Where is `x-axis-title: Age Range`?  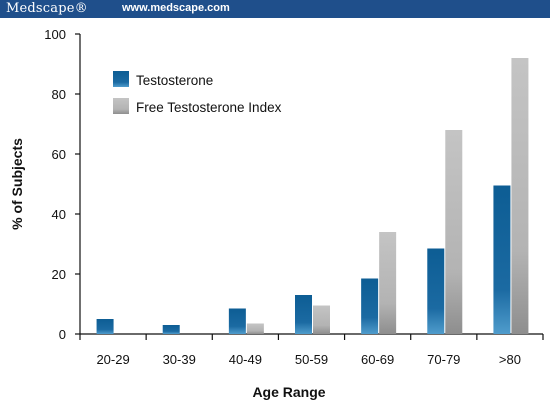 x-axis-title: Age Range is located at coordinates (288, 392).